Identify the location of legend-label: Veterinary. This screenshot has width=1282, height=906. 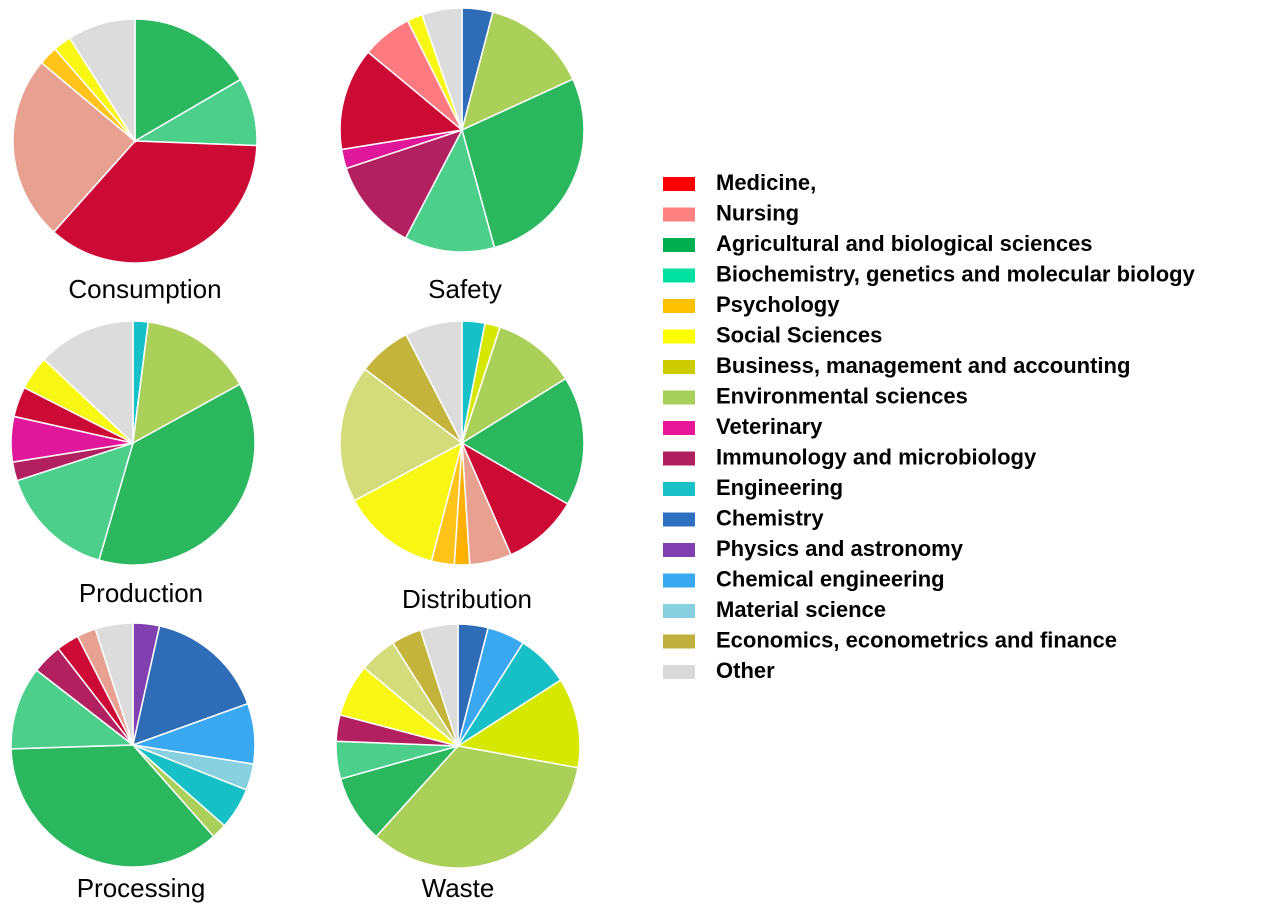
(769, 426).